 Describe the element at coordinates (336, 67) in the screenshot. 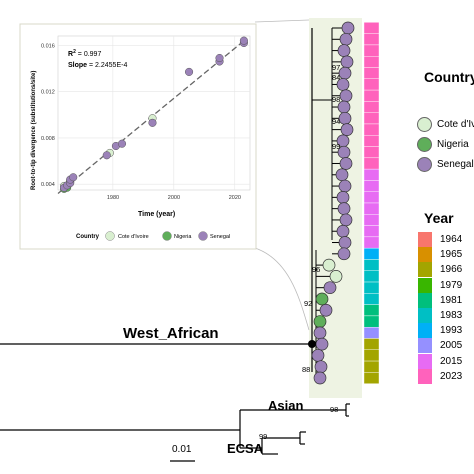

I see `bootstrap-label: 97` at that location.